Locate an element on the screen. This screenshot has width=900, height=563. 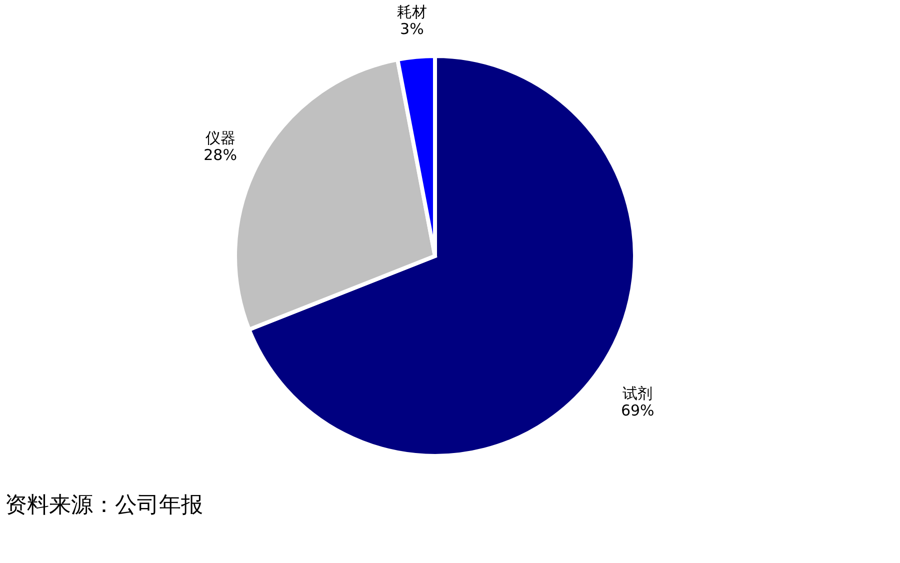
slice-label: 试剂 is located at coordinates (637, 393).